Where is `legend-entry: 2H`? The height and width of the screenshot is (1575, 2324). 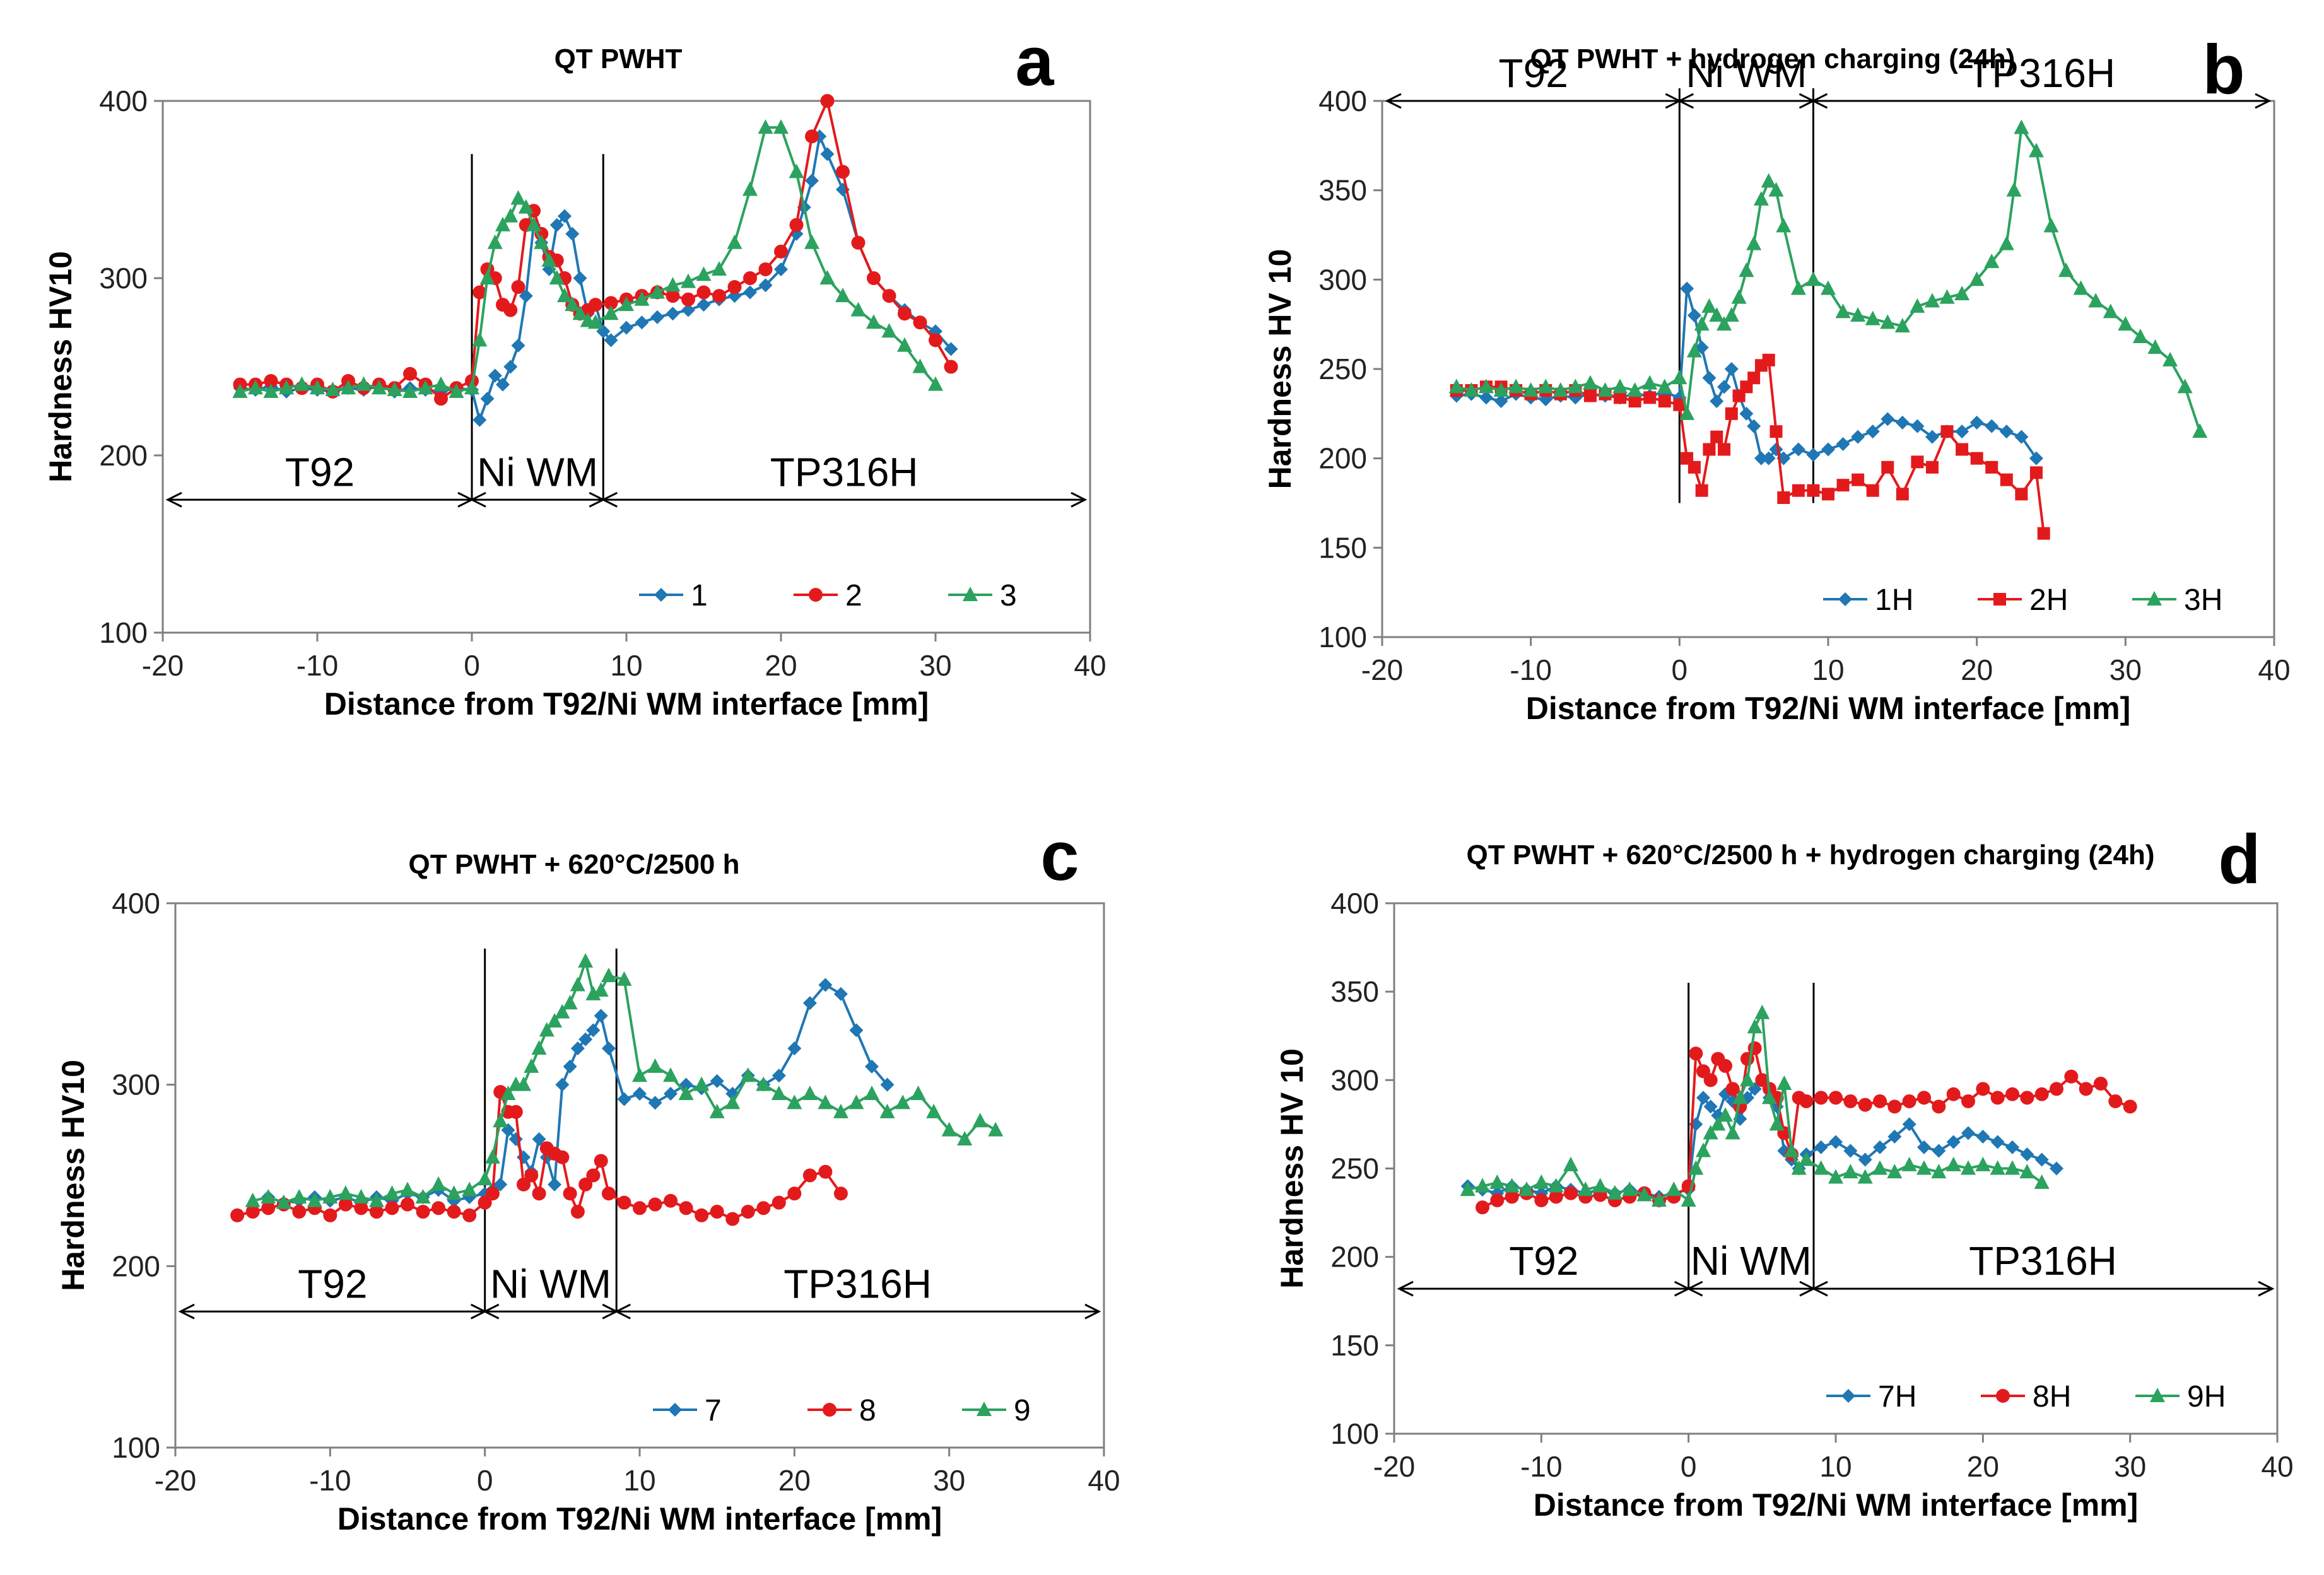 legend-entry: 2H is located at coordinates (2023, 600).